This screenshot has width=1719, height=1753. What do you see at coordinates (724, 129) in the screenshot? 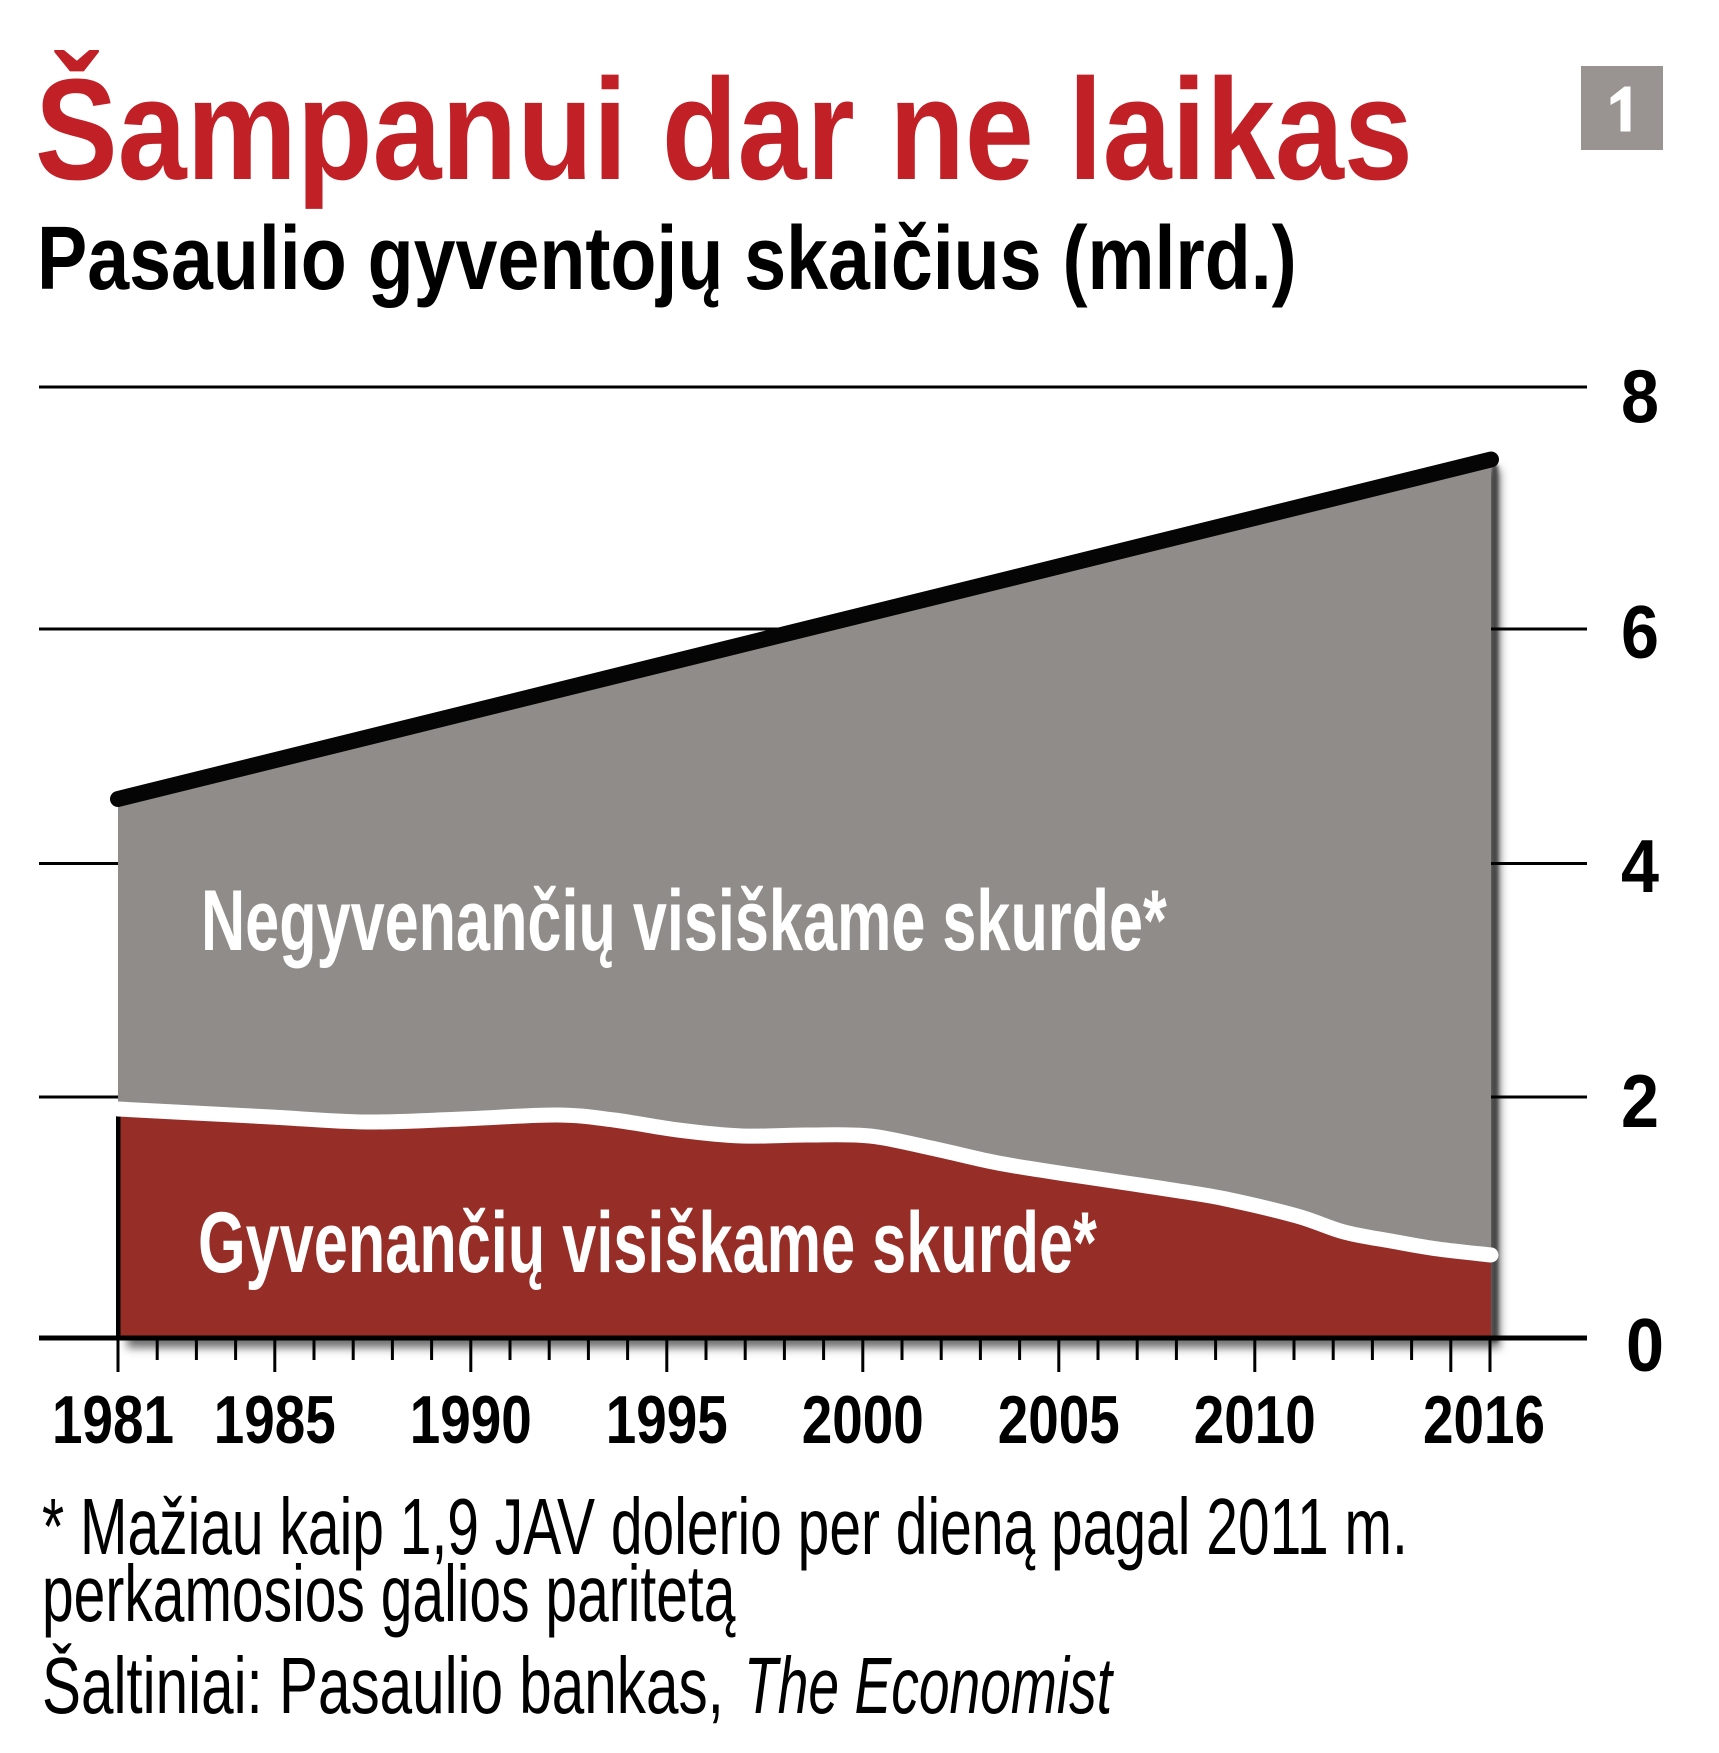
I see `svg-text: Šampanui dar ne laikas` at bounding box center [724, 129].